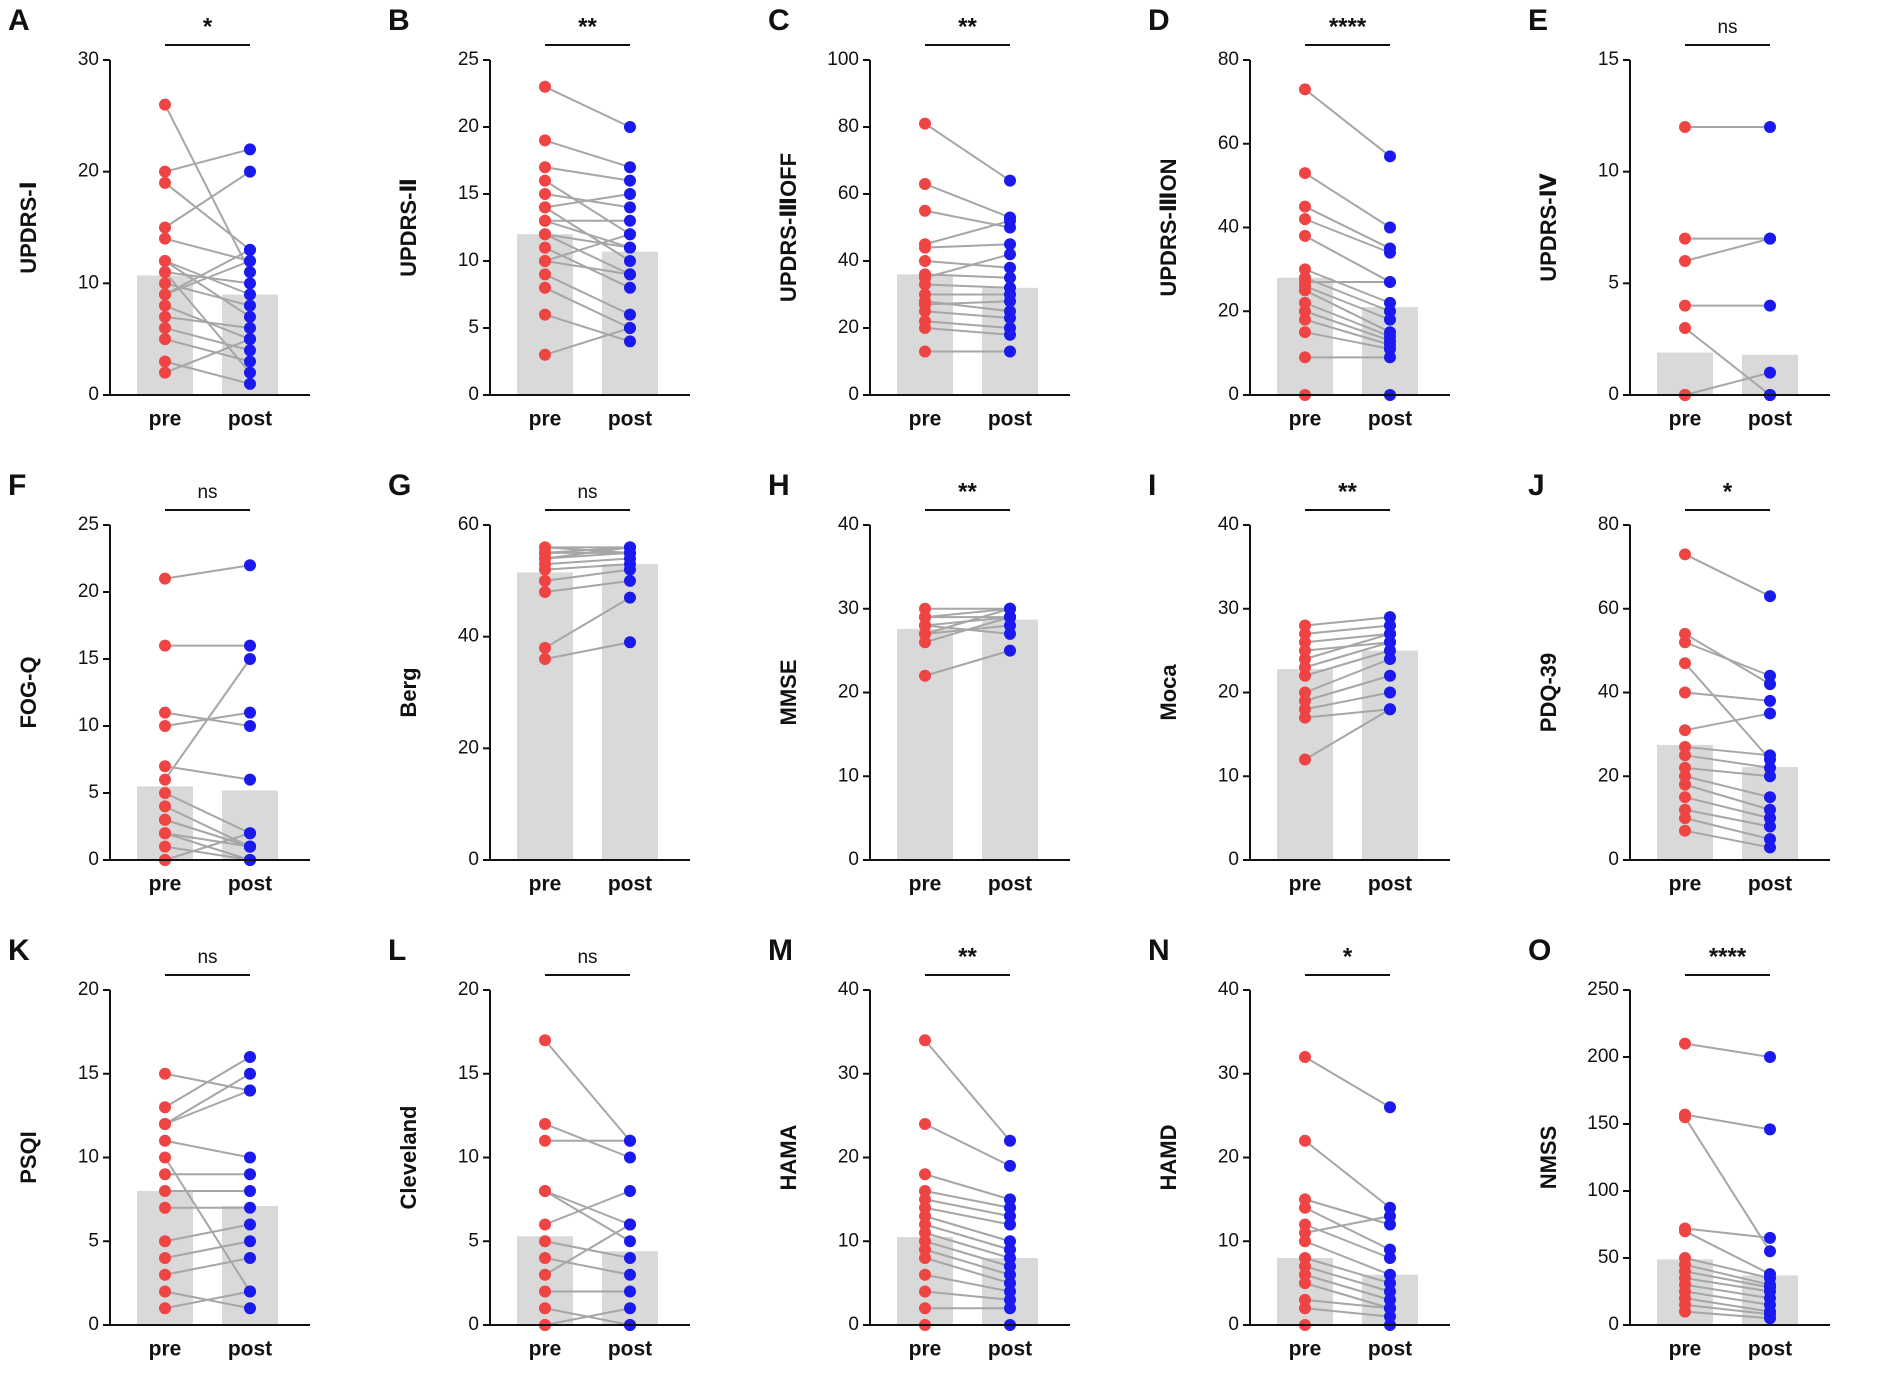  I want to click on y-tick-label: 40, so click(1608, 692).